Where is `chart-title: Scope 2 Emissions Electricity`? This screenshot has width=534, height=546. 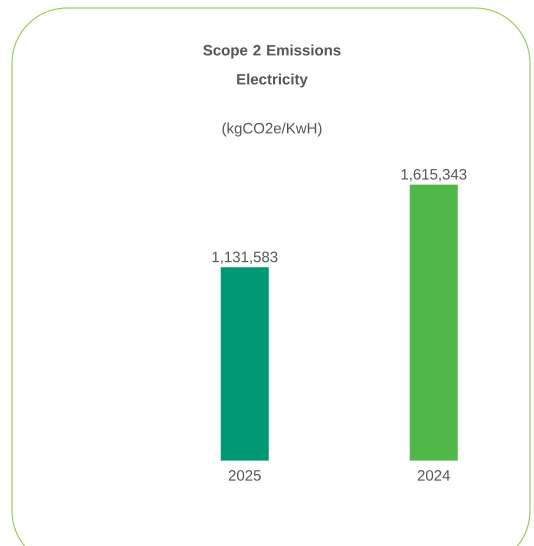
chart-title: Scope 2 Emissions Electricity is located at coordinates (272, 66).